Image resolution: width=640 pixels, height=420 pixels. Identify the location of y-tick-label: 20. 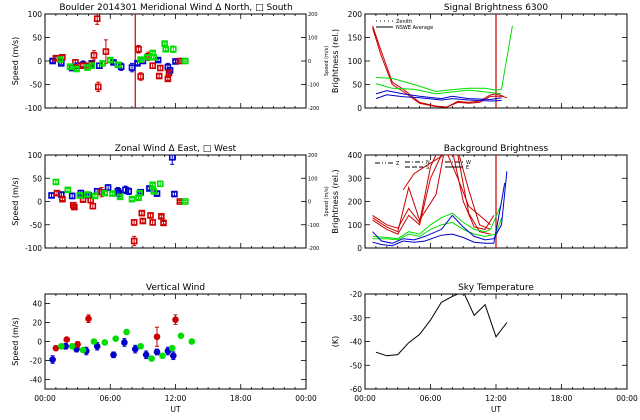
(37, 323).